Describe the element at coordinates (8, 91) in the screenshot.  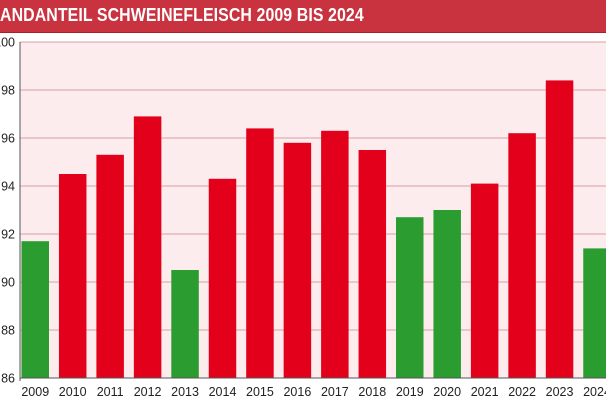
I see `y-tick-label: 98` at that location.